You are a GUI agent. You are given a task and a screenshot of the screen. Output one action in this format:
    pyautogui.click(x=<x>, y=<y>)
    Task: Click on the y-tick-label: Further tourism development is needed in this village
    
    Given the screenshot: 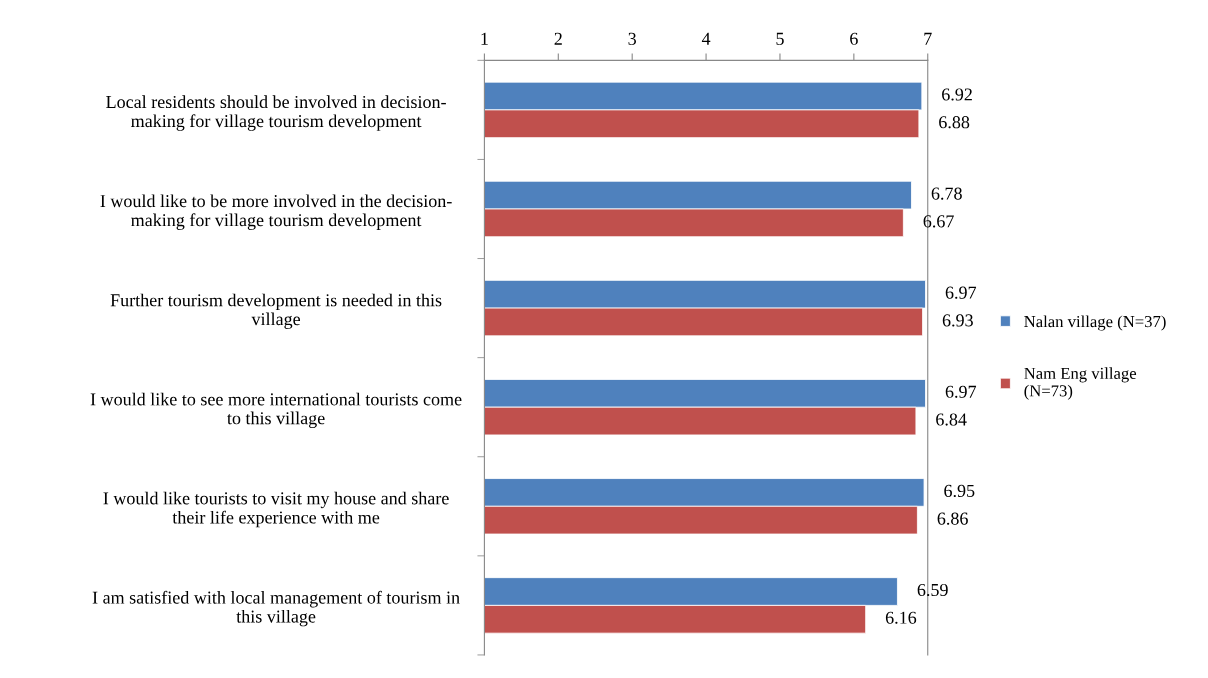 What is the action you would take?
    pyautogui.click(x=276, y=311)
    